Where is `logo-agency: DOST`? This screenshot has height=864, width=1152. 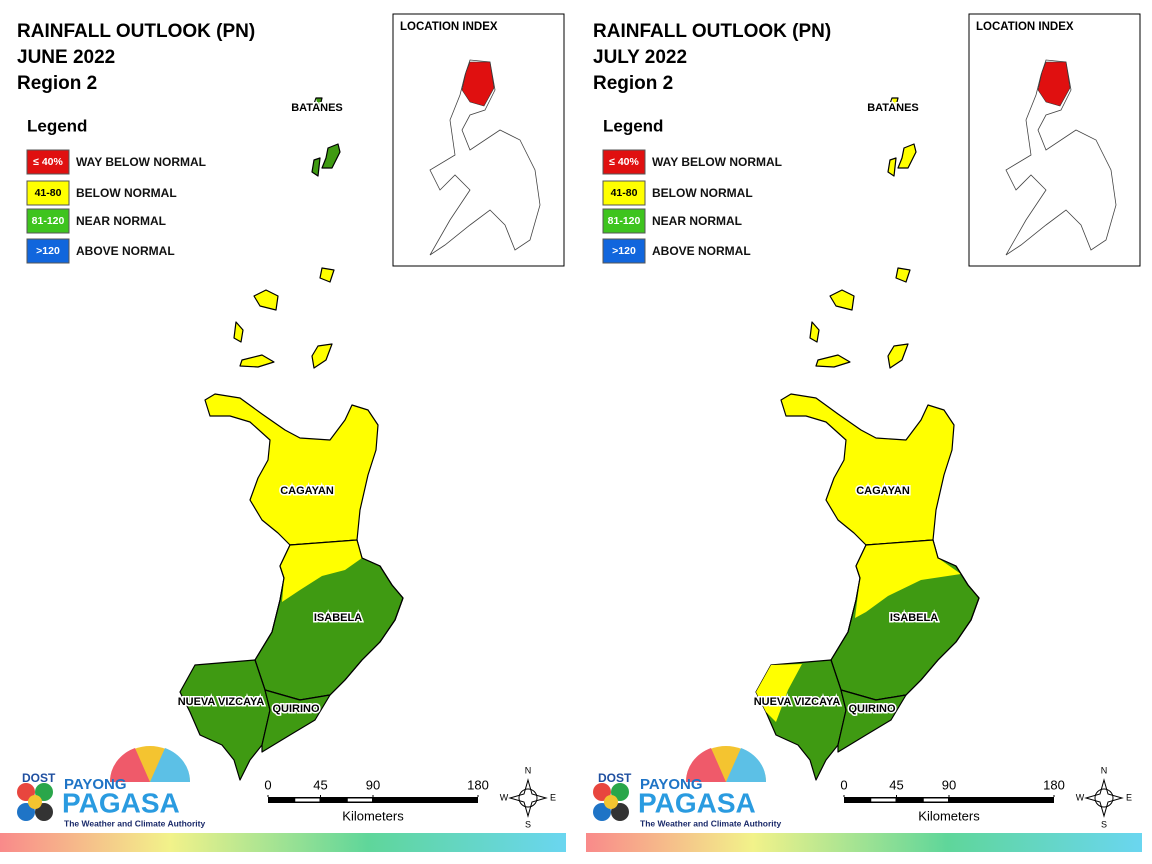 logo-agency: DOST is located at coordinates (615, 778).